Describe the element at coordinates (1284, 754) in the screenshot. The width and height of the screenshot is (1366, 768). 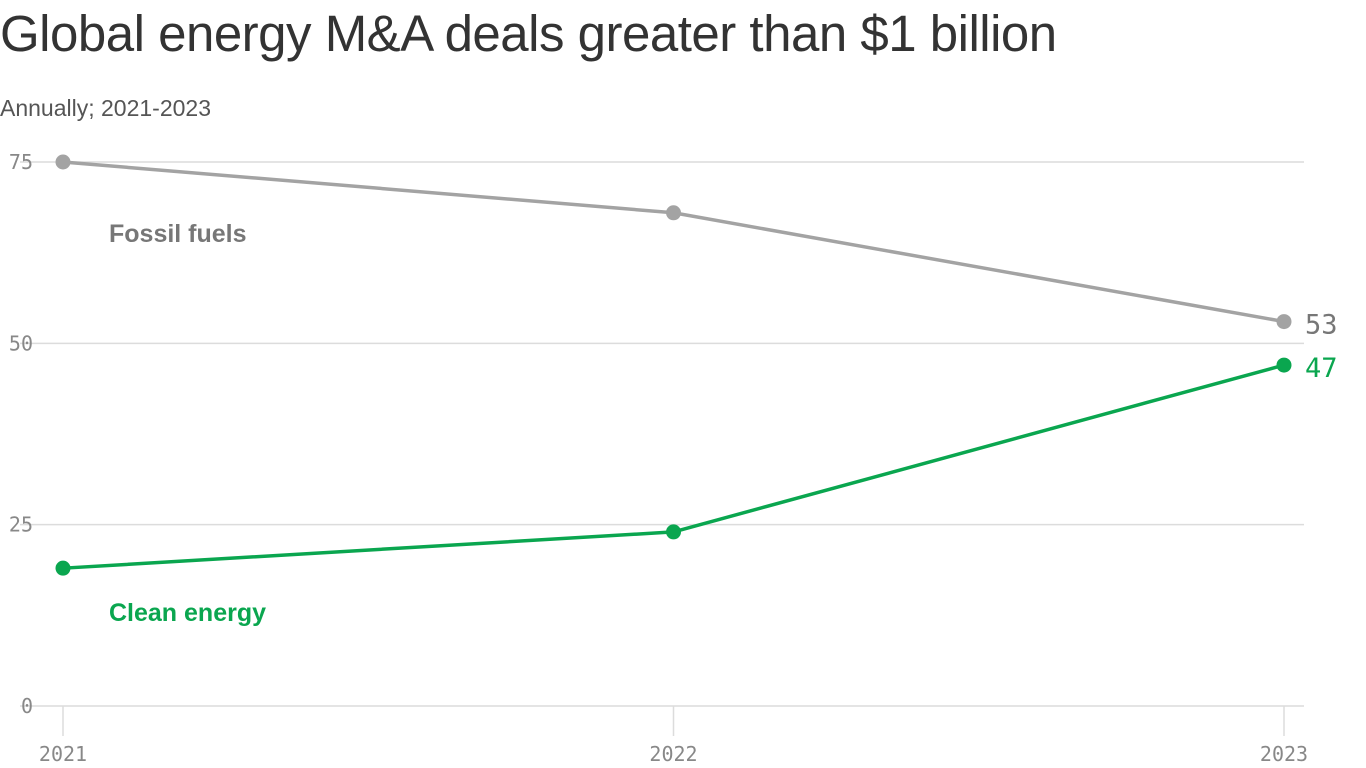
I see `x-tick-label-2023: 2023` at that location.